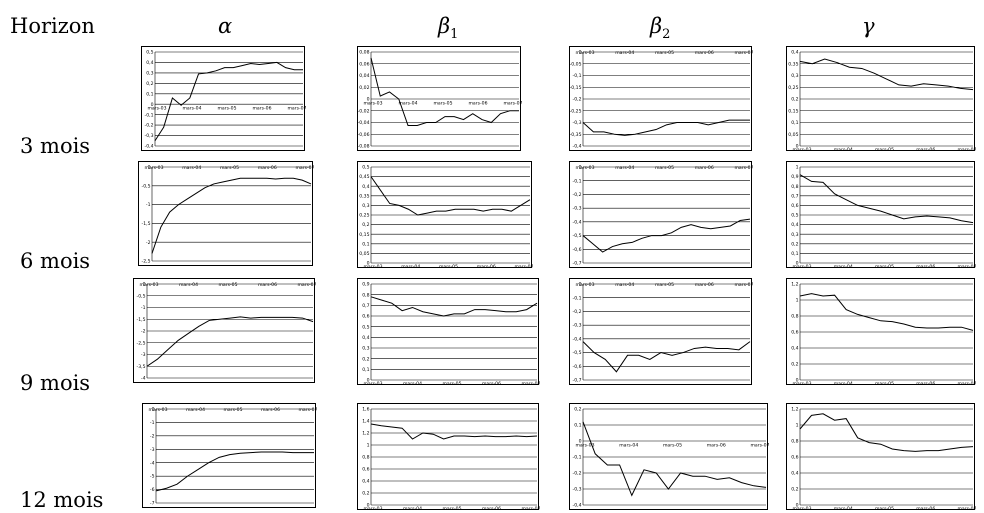  Describe the element at coordinates (801, 383) in the screenshot. I see `chart-9-mois-gamma-xtick-label: mars-03` at that location.